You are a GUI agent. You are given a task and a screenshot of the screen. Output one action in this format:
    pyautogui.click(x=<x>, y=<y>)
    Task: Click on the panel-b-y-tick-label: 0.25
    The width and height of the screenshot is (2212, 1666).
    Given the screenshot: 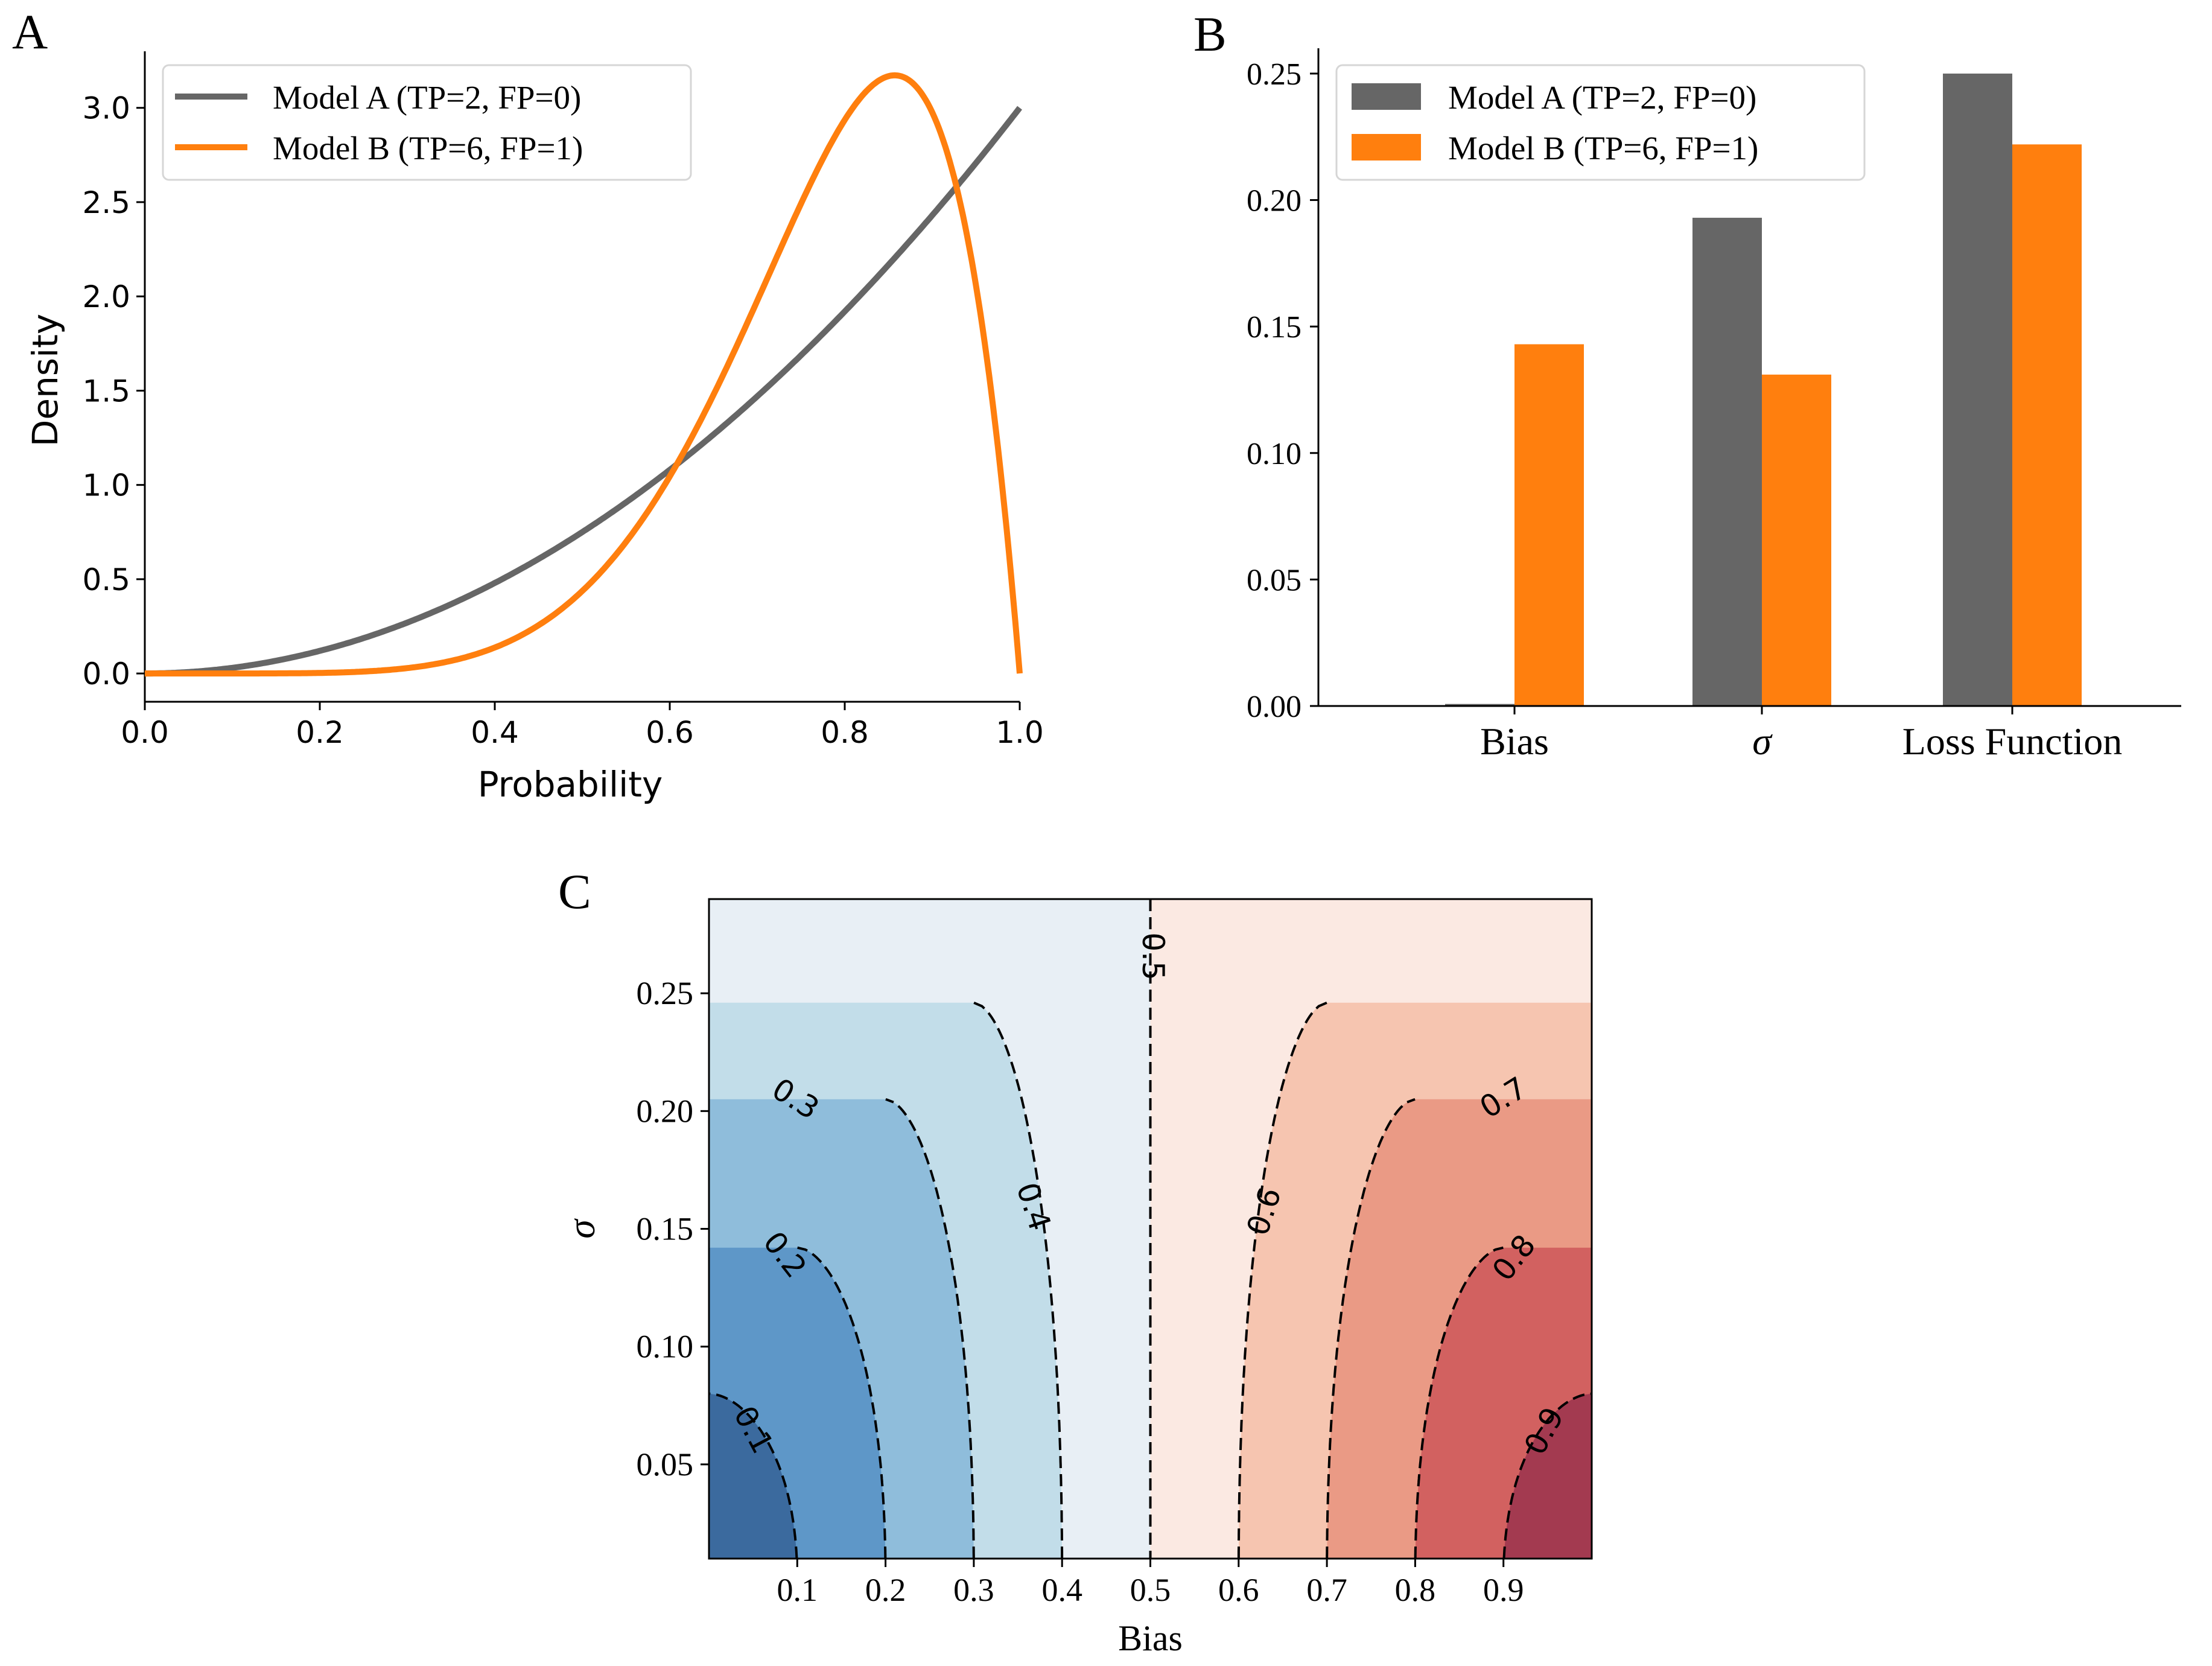 What is the action you would take?
    pyautogui.click(x=1274, y=75)
    